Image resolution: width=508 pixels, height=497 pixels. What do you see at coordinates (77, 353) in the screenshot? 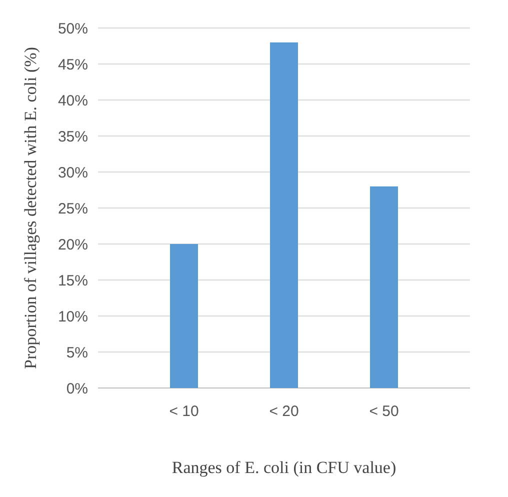
I see `y-tick-label: 5%` at bounding box center [77, 353].